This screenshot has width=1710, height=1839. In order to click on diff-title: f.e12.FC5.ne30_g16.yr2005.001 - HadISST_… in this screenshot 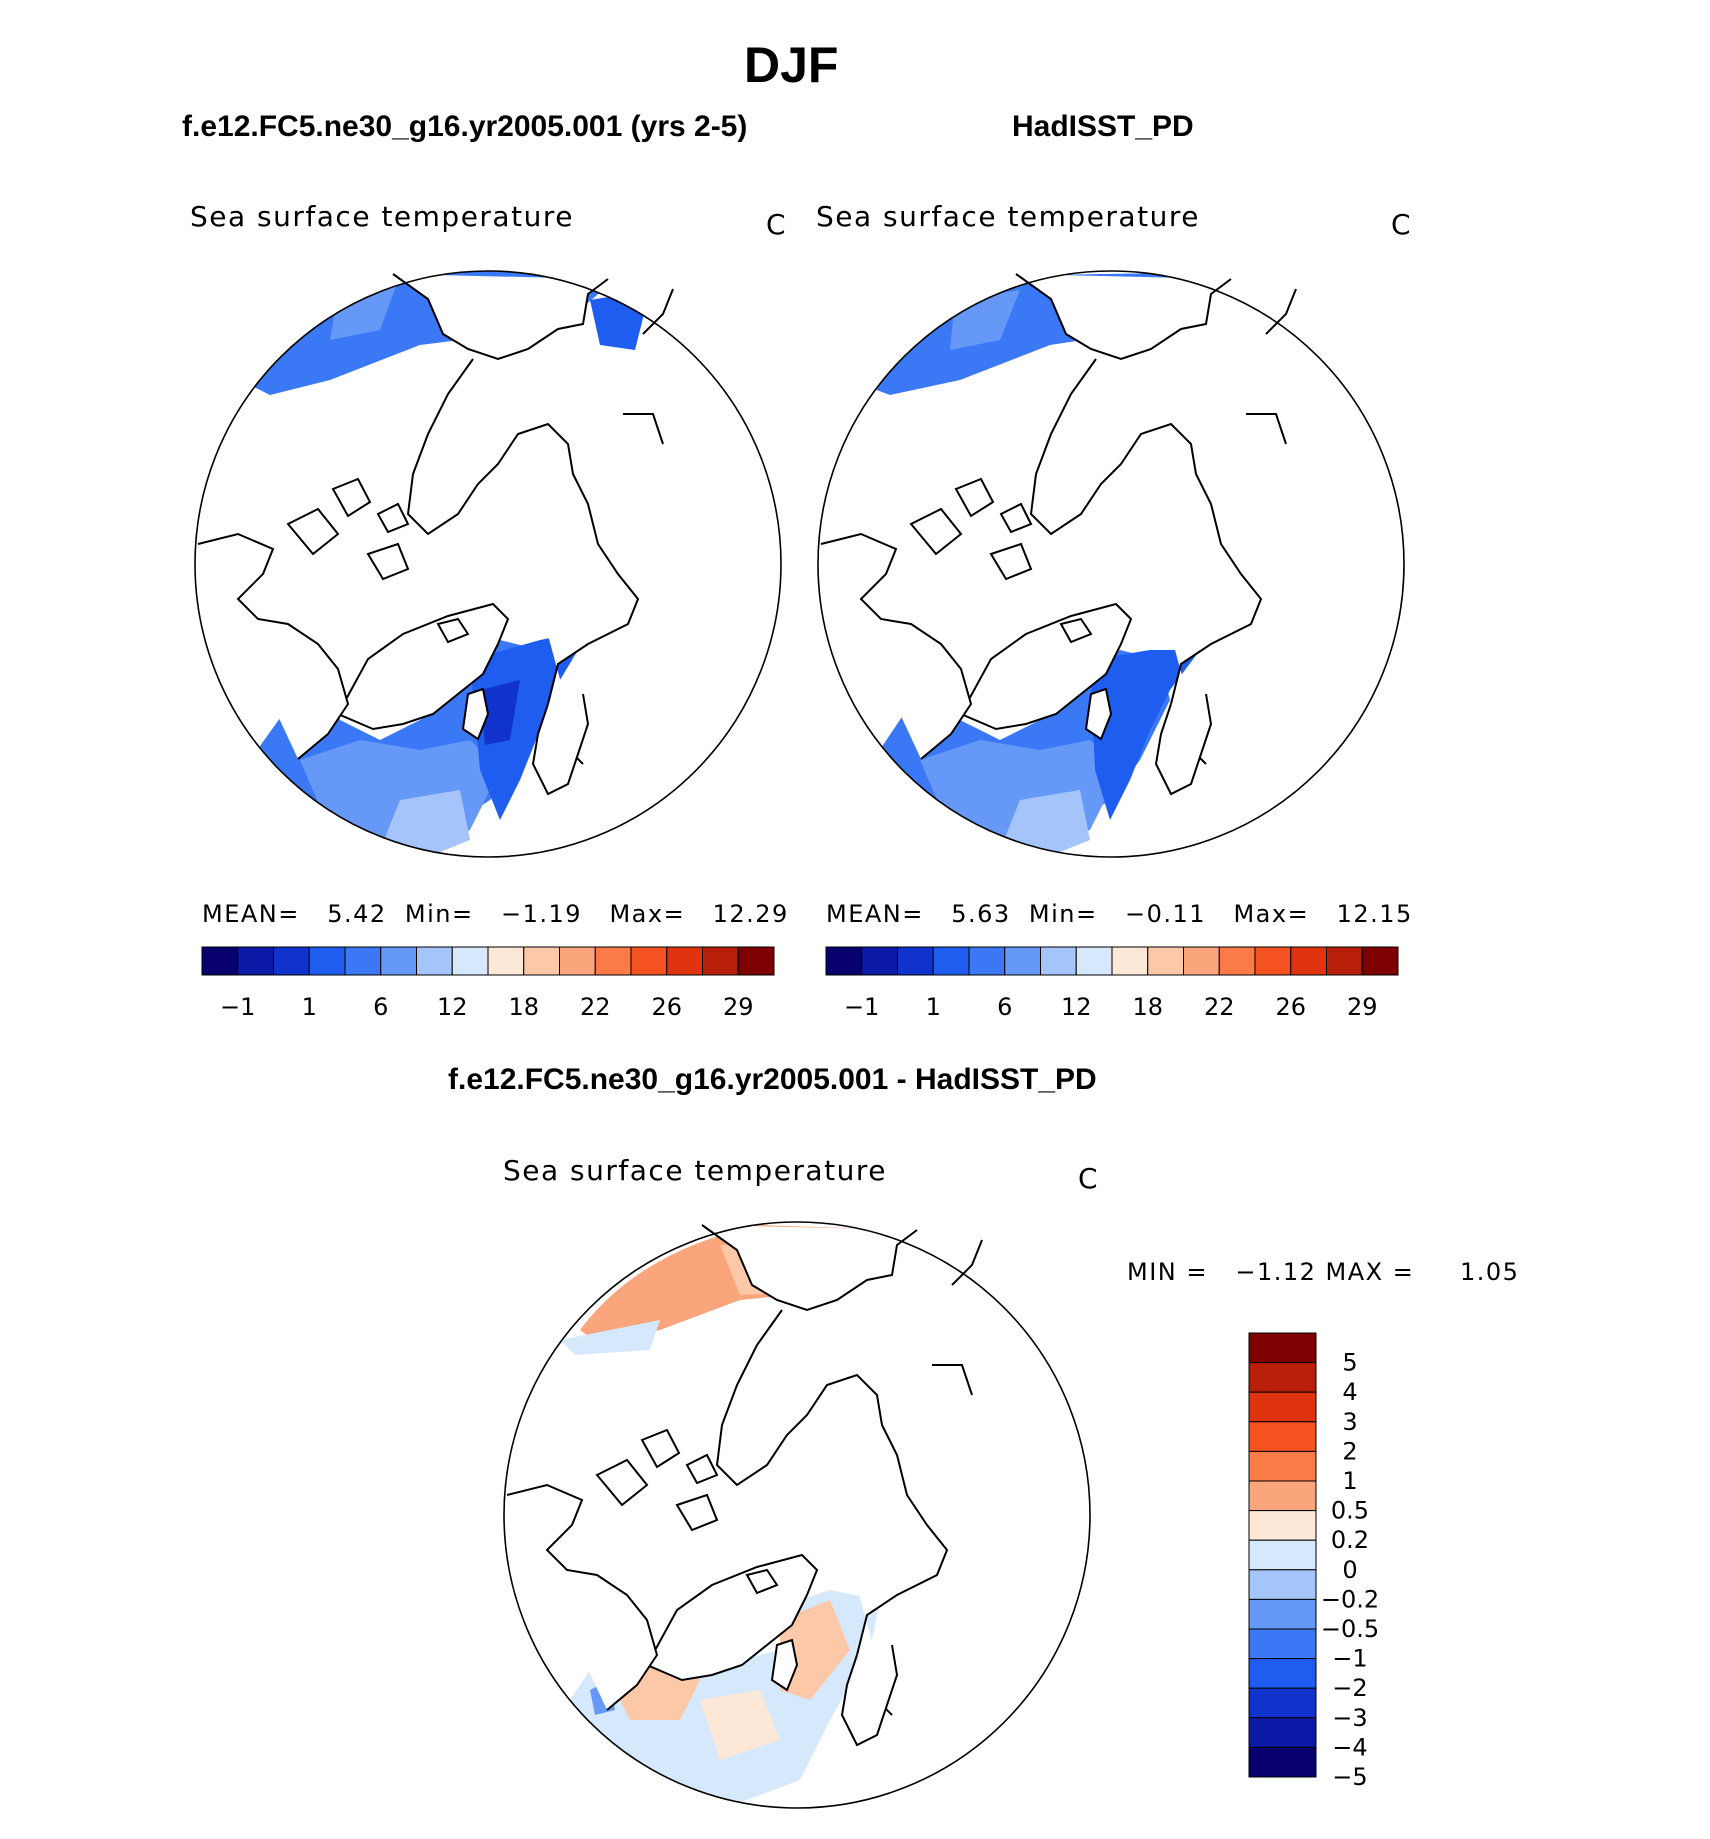, I will do `click(772, 1079)`.